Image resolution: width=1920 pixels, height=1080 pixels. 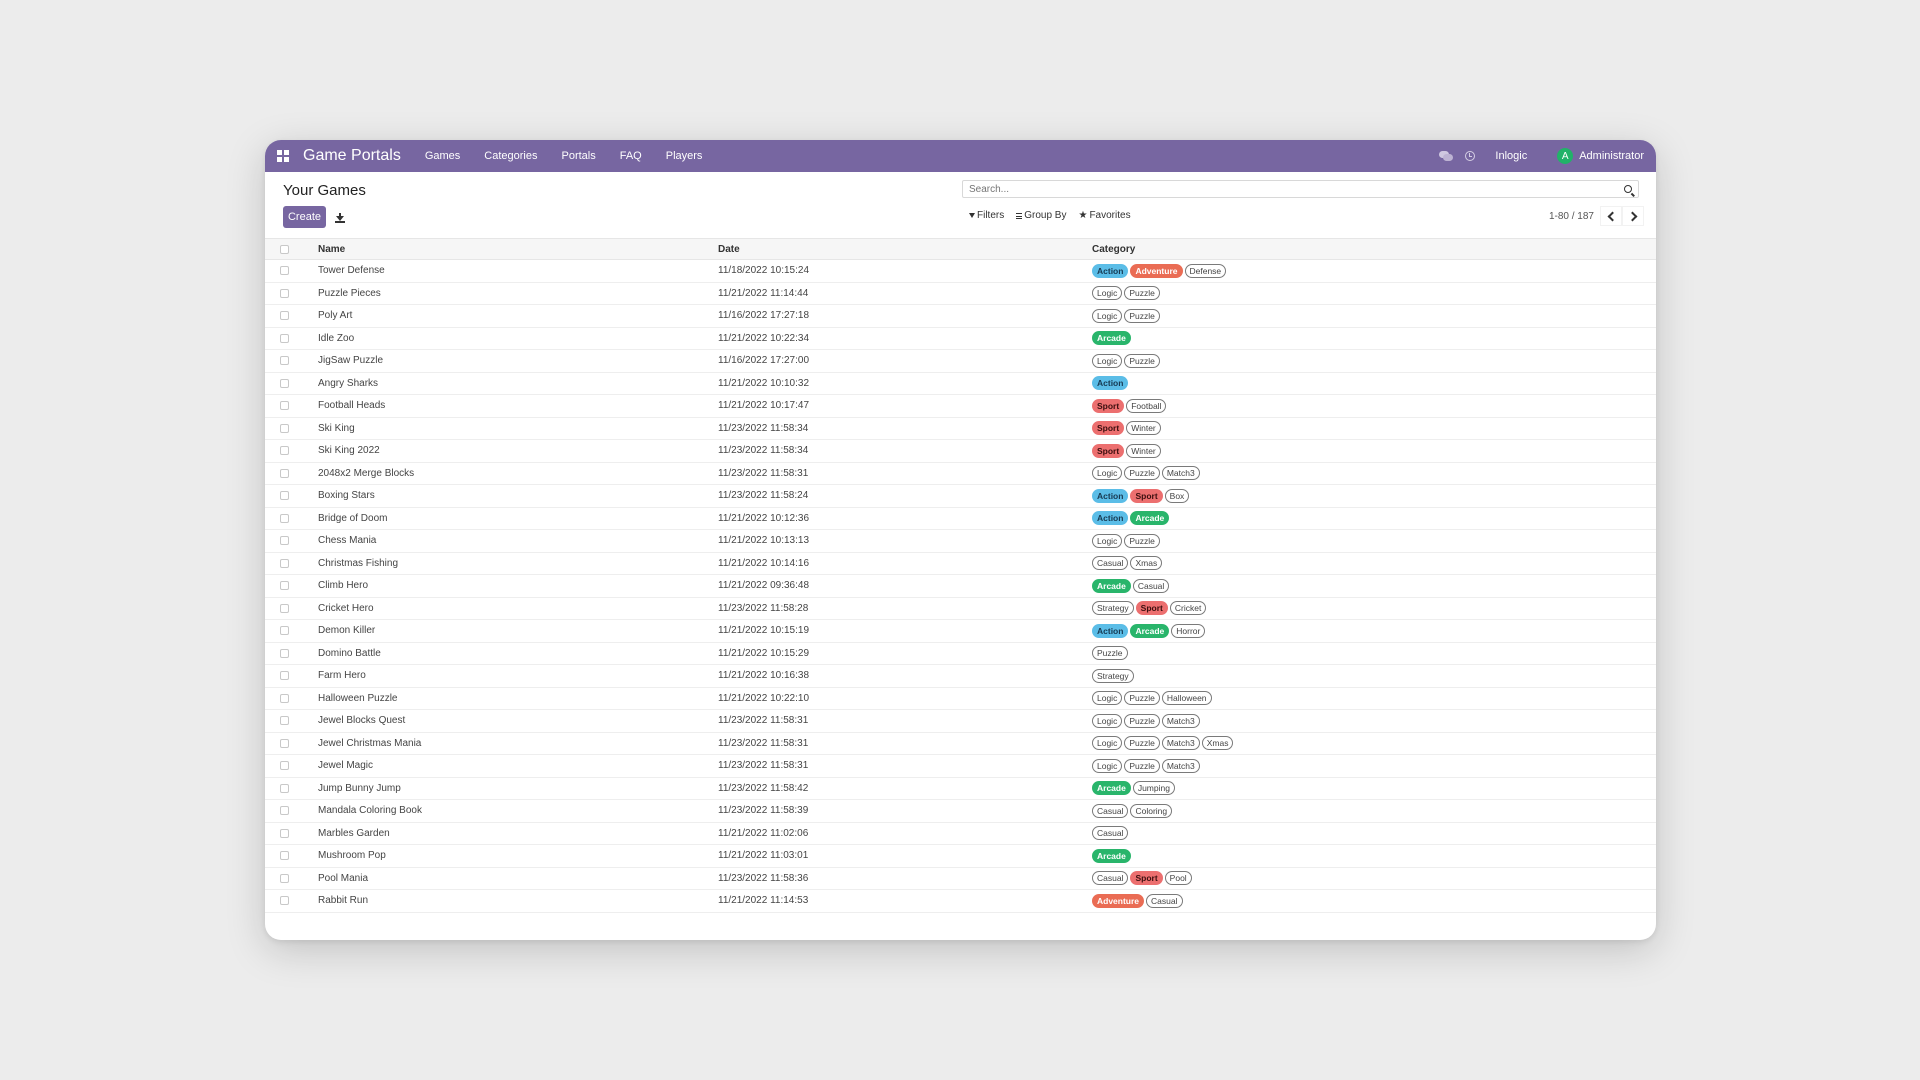 I want to click on table-row: Idle Zoo 11/21/2022 10:22:34 Arcade, so click(x=960, y=338).